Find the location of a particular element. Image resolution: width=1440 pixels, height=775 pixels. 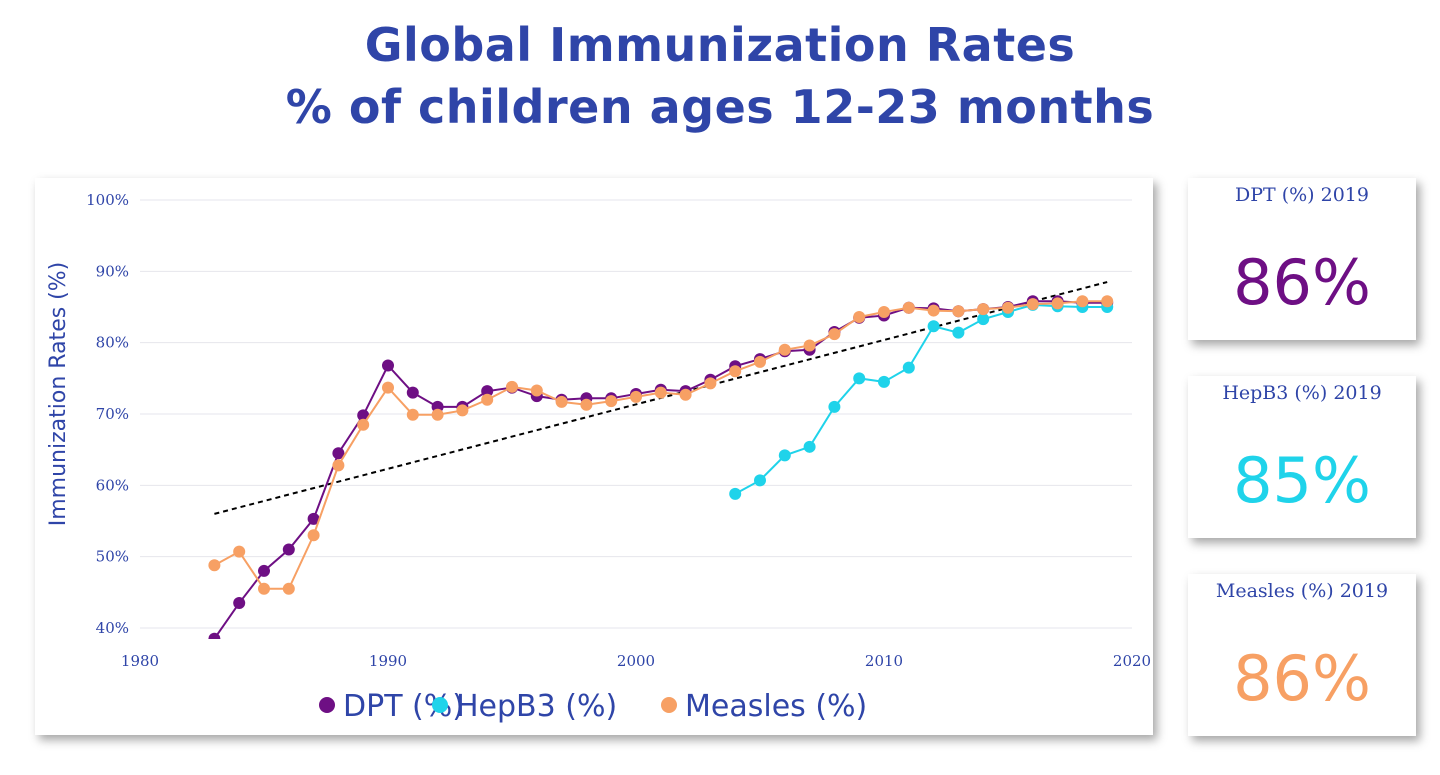

y-tick-label-100: 100% is located at coordinates (107, 200).